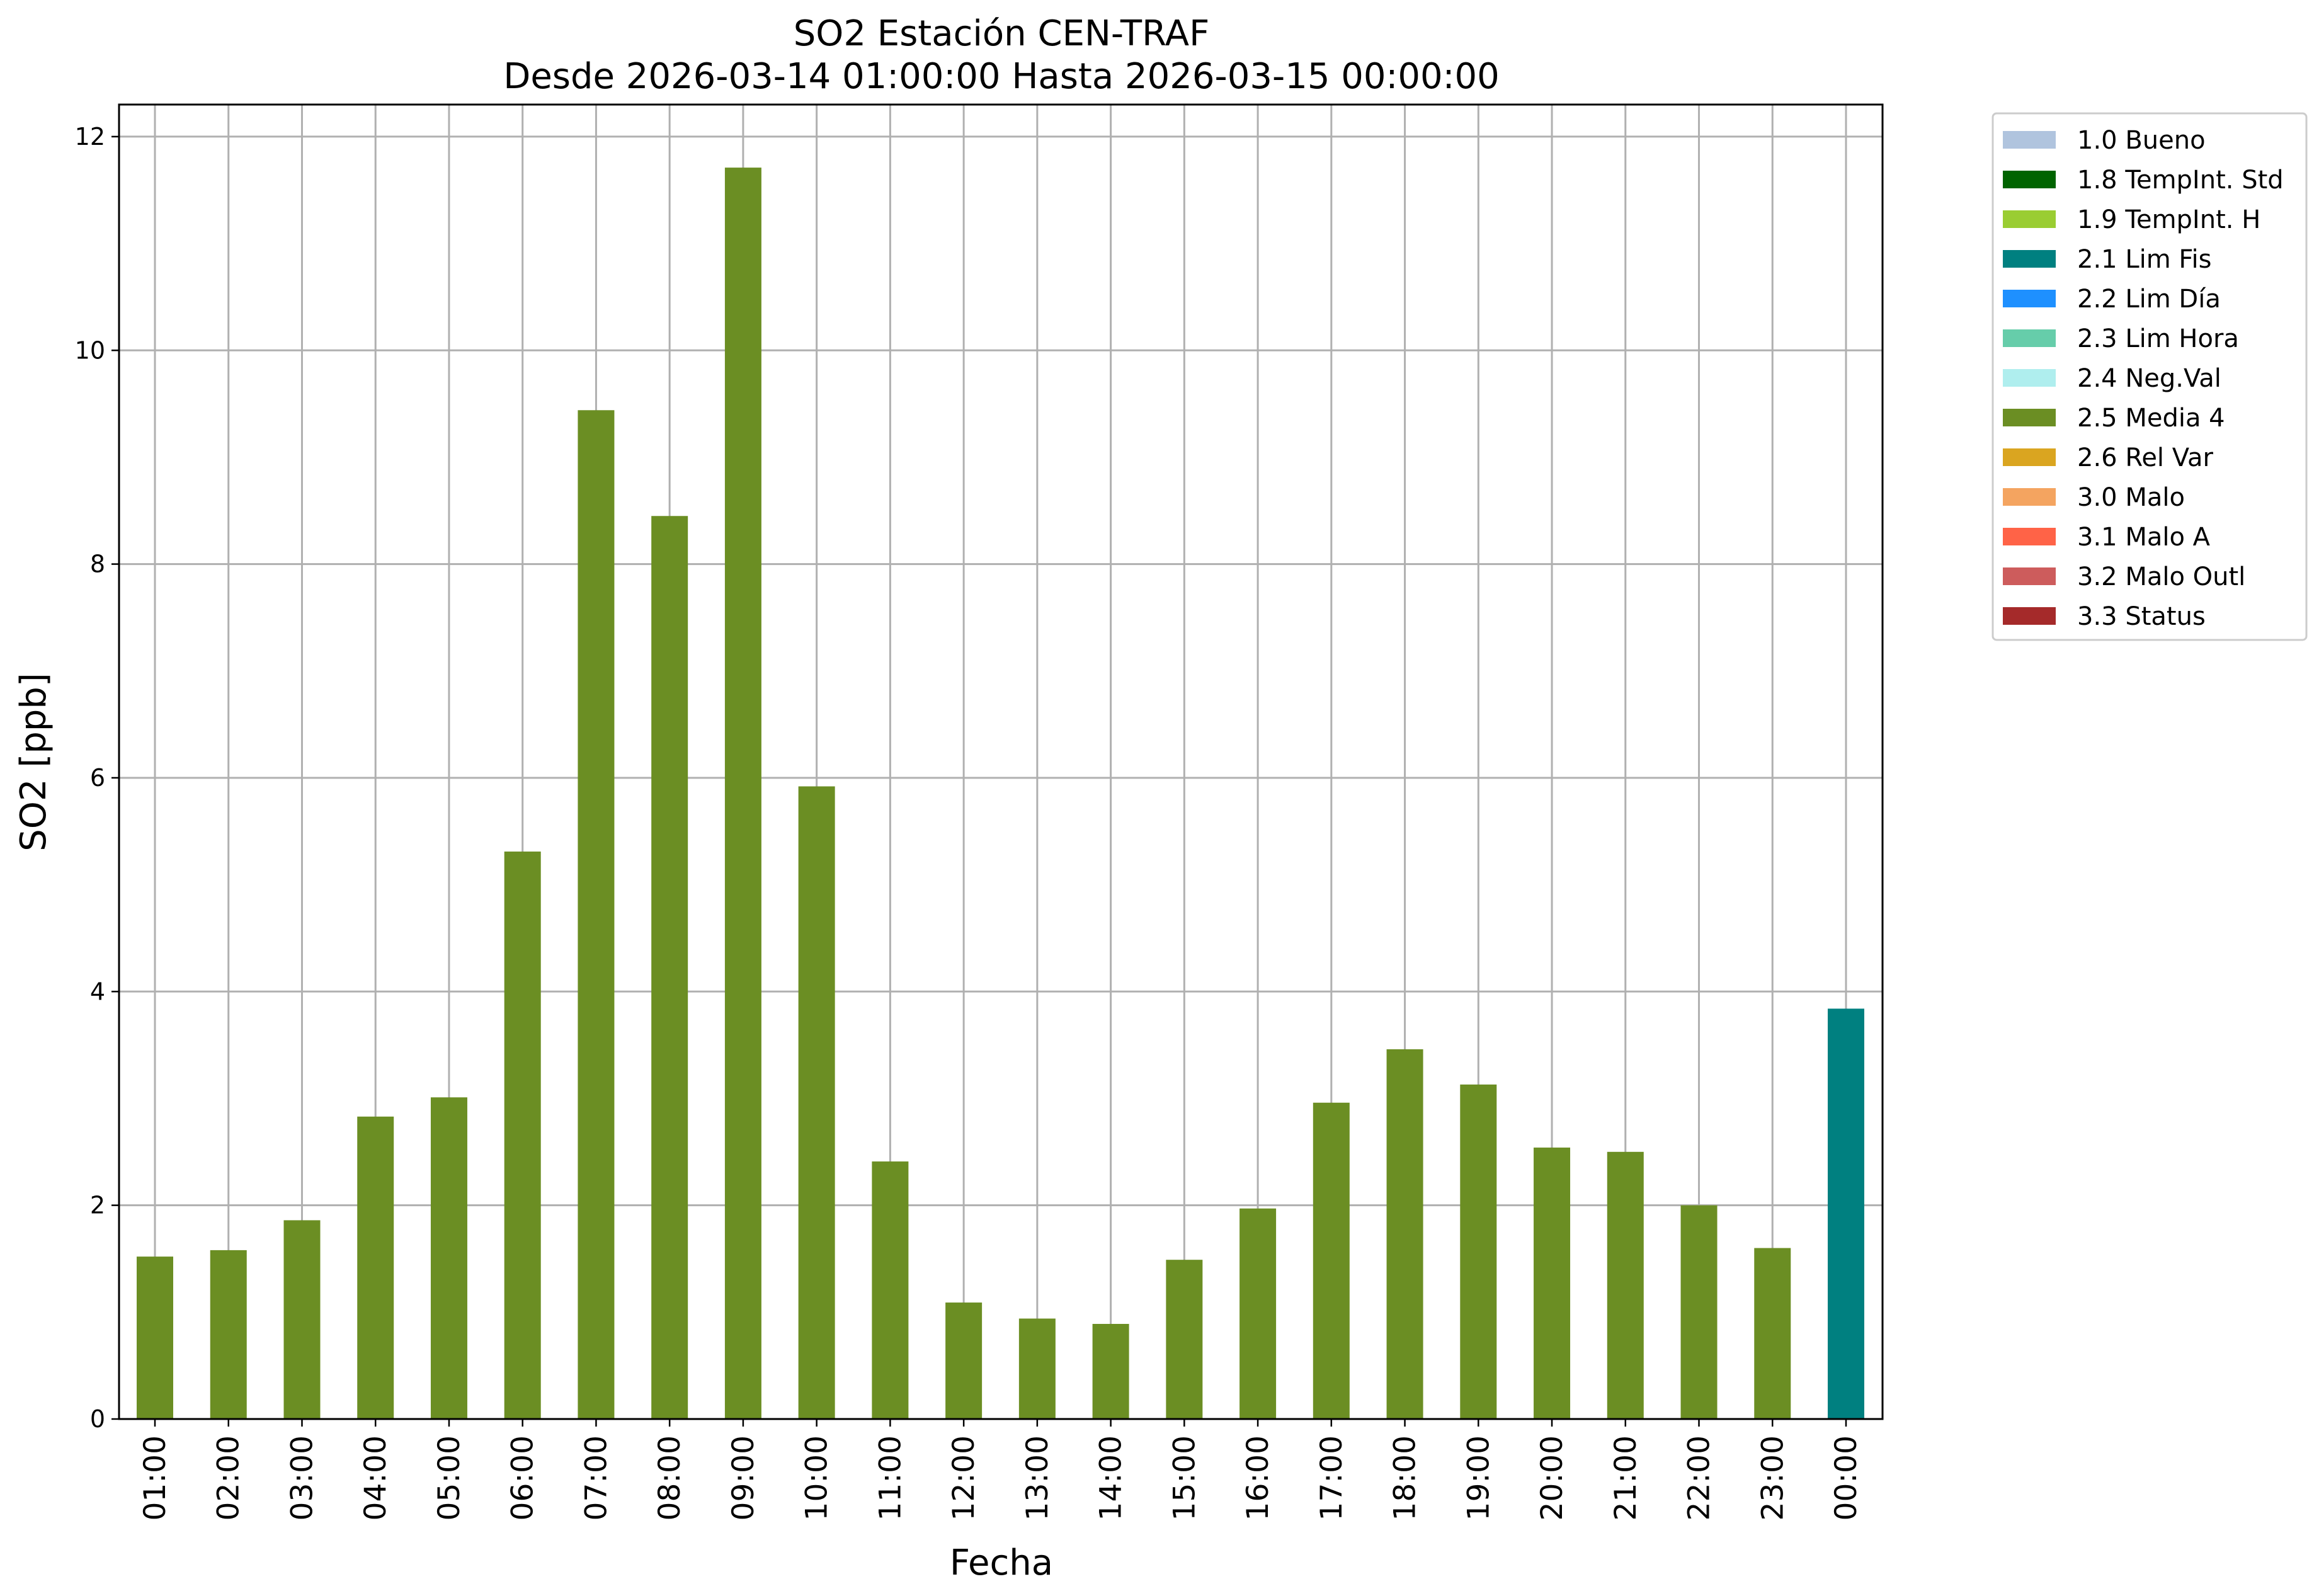  Describe the element at coordinates (1184, 1477) in the screenshot. I see `x-tick-label: 15:00` at that location.